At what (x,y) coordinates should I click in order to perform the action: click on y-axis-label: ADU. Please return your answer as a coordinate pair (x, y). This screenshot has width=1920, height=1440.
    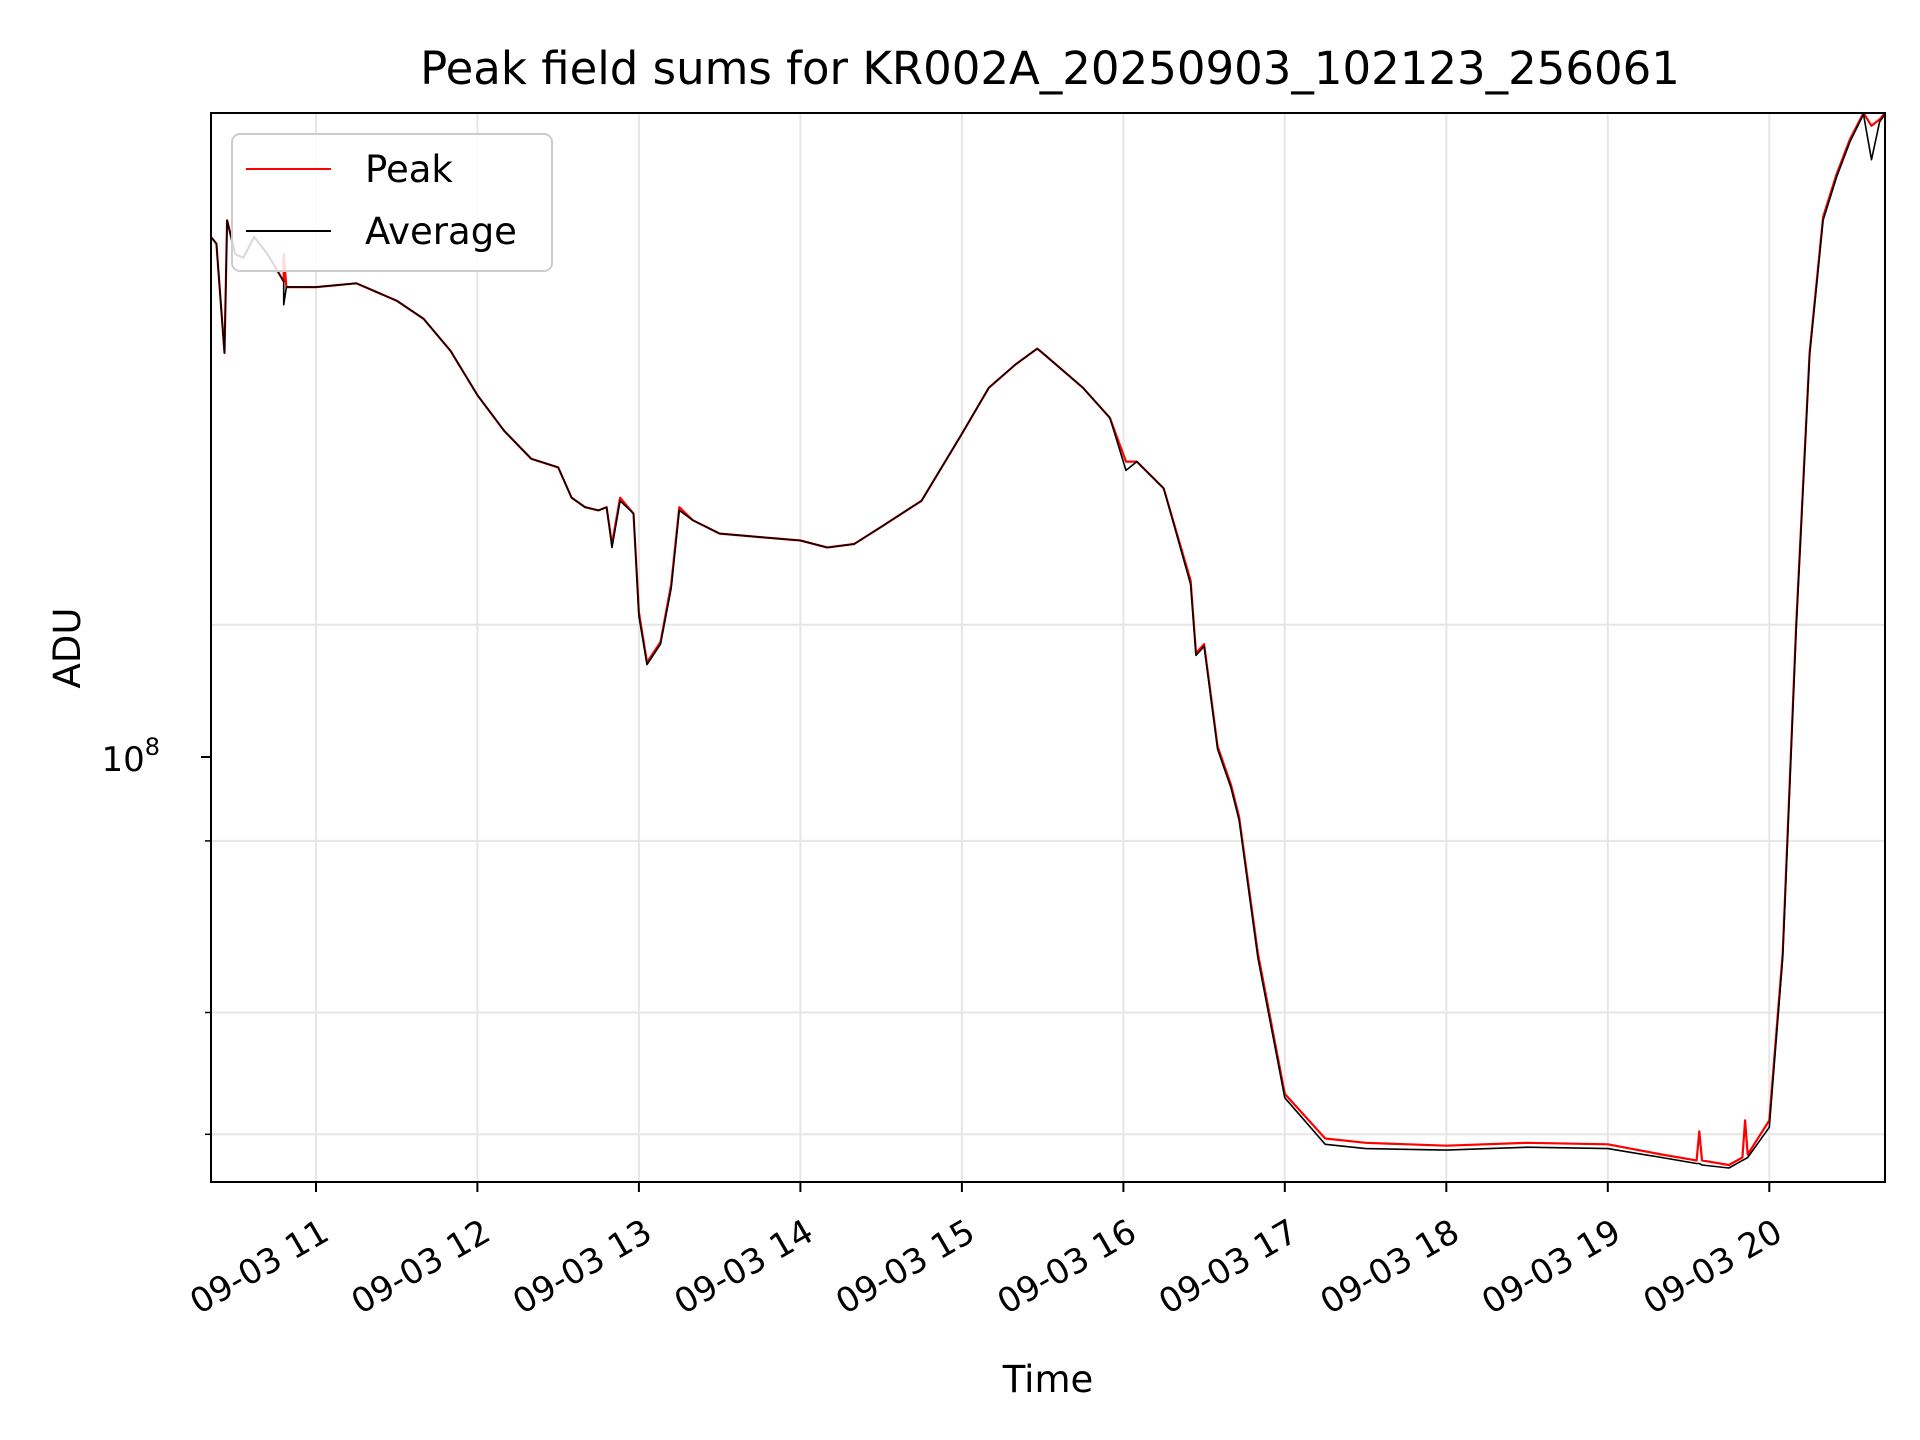
    Looking at the image, I should click on (67, 648).